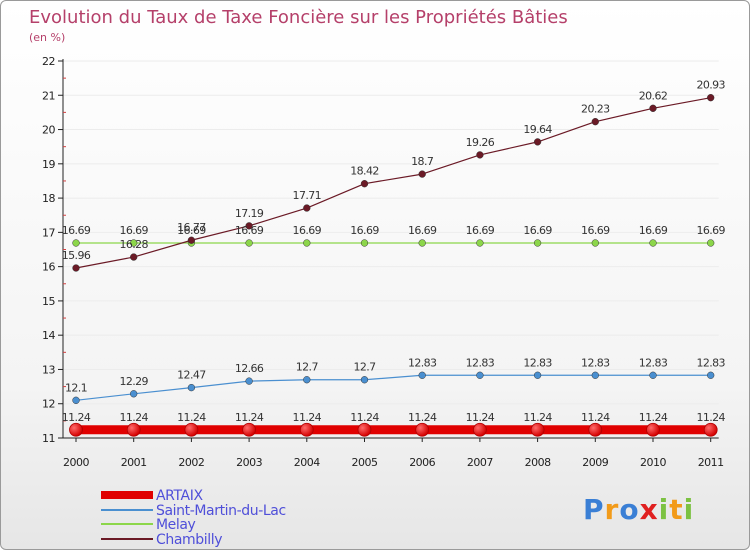  I want to click on series-1-label-5: 12.7, so click(364, 367).